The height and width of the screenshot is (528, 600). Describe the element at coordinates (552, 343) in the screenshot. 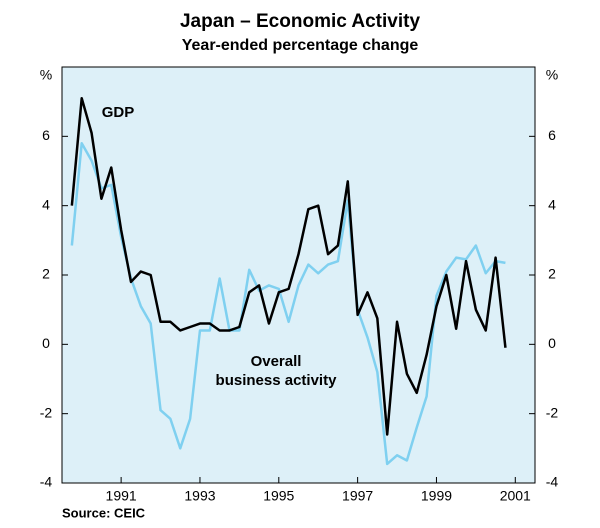

I see `y-tick-label-right: 0` at that location.